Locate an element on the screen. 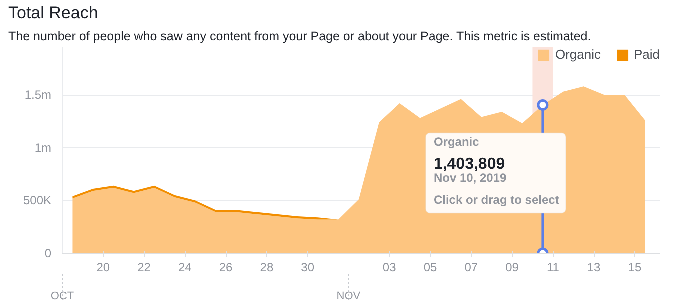  text: NOV is located at coordinates (349, 295).